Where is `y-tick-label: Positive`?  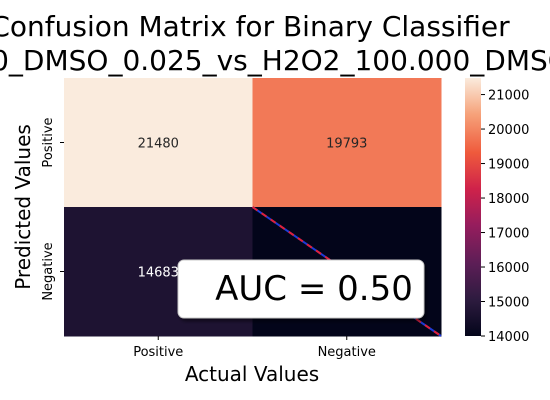
y-tick-label: Positive is located at coordinates (48, 142).